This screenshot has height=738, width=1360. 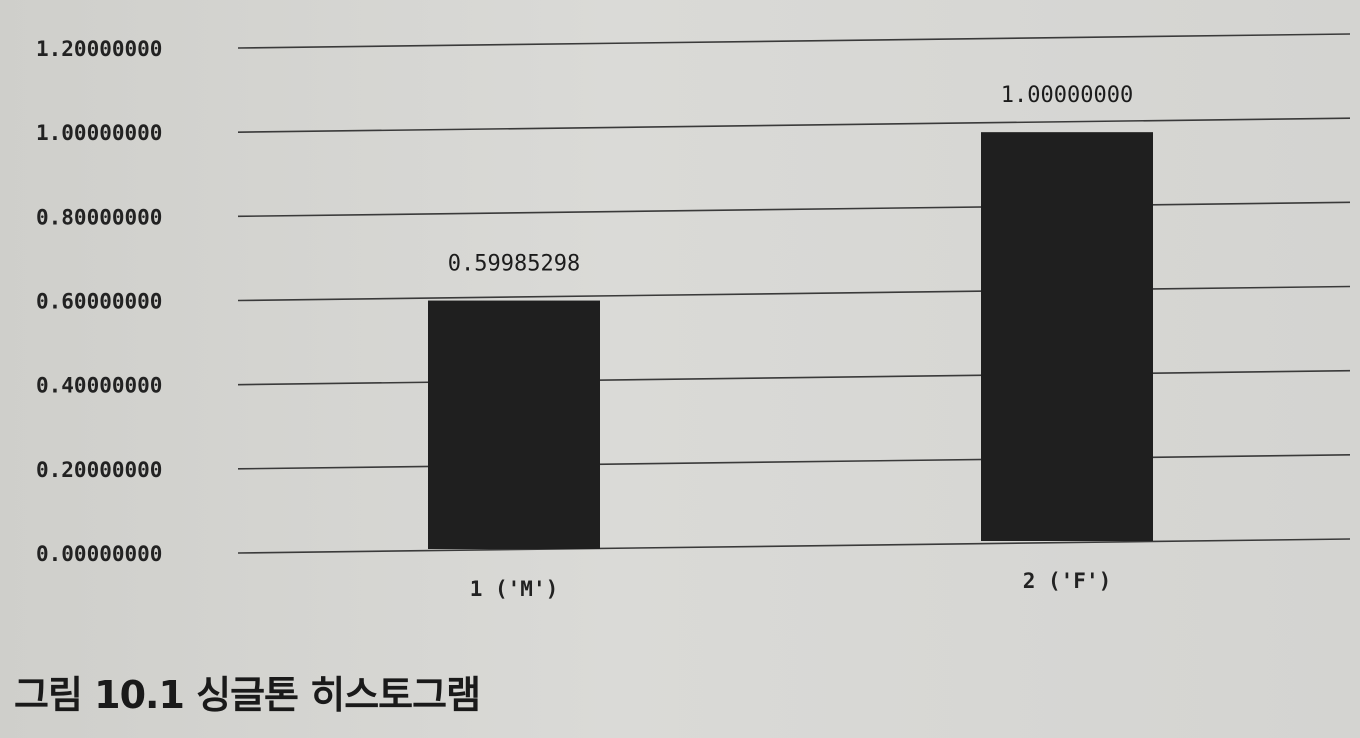 I want to click on y-tick-label: 0.00000000, so click(x=99, y=554).